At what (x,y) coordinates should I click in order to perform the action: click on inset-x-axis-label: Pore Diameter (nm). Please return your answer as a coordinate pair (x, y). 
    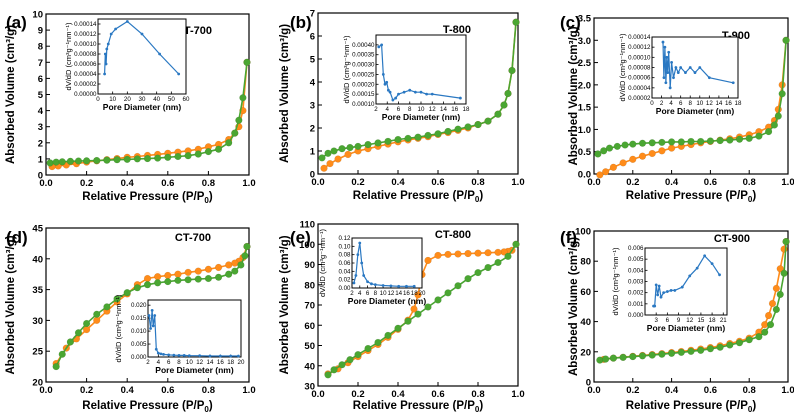
    Looking at the image, I should click on (421, 117).